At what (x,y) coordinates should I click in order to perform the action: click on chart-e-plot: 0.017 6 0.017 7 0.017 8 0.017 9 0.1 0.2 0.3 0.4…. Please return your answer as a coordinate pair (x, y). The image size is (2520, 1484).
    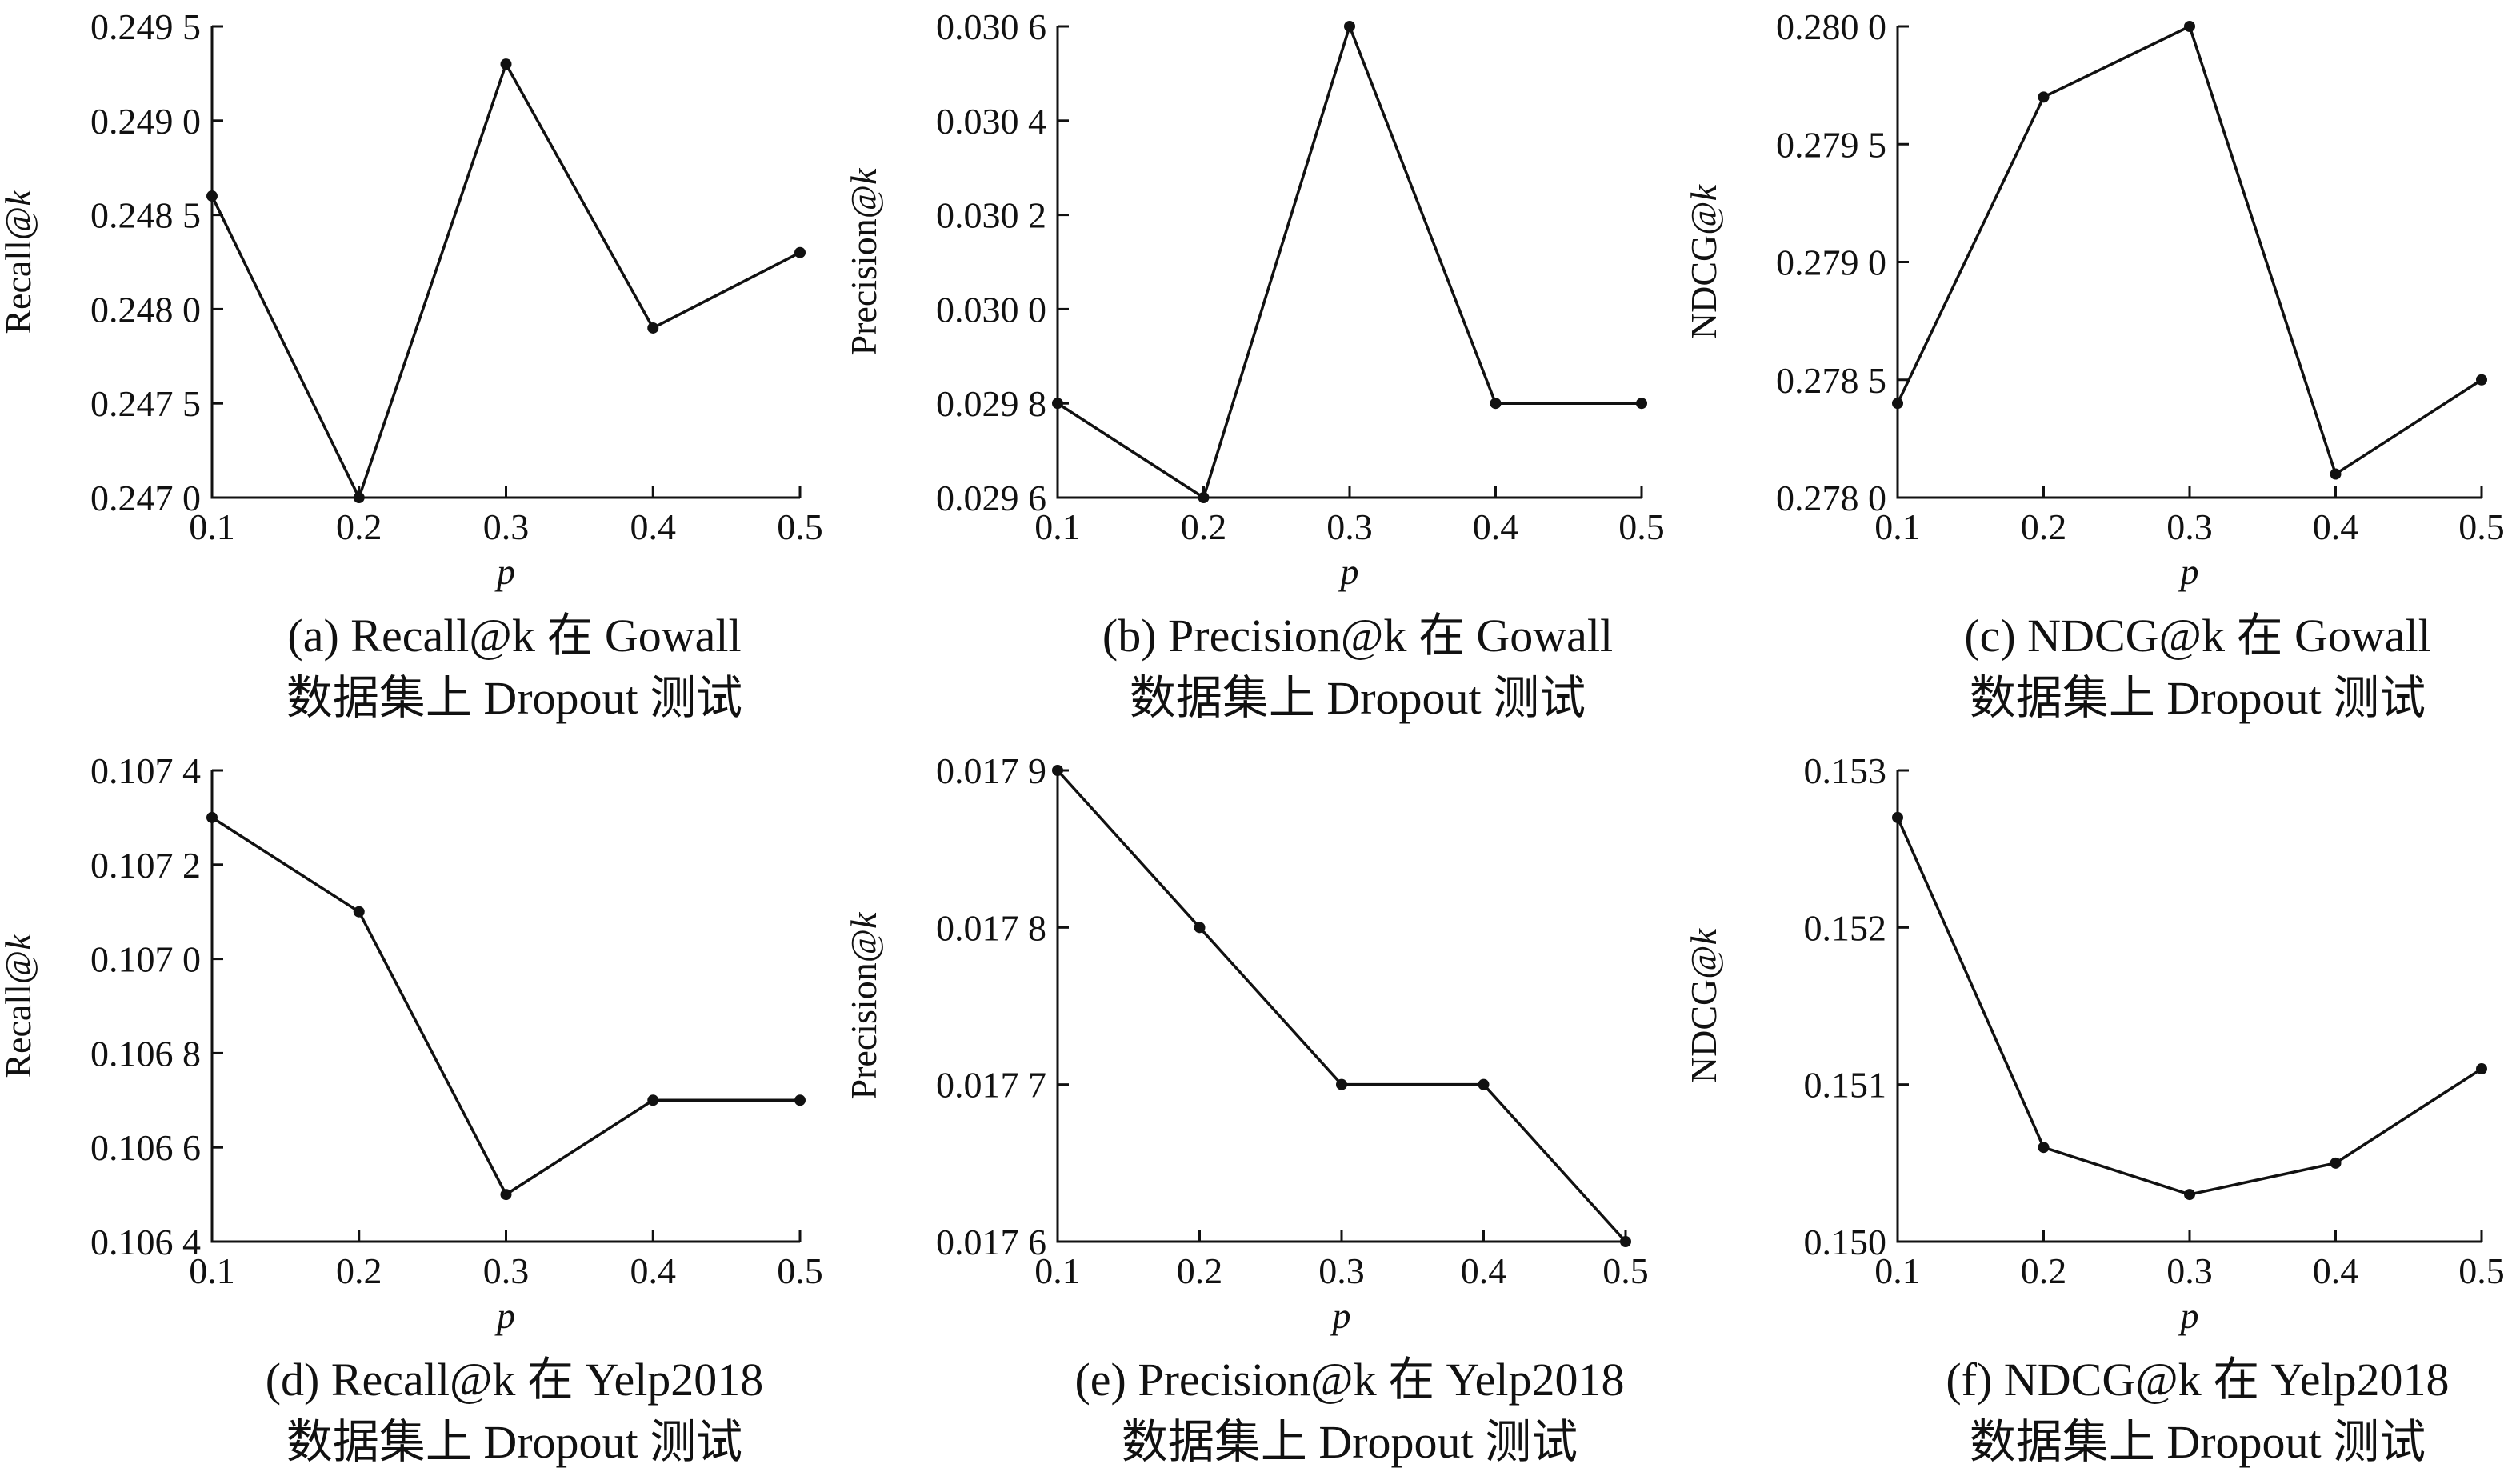
    Looking at the image, I should click on (1246, 1043).